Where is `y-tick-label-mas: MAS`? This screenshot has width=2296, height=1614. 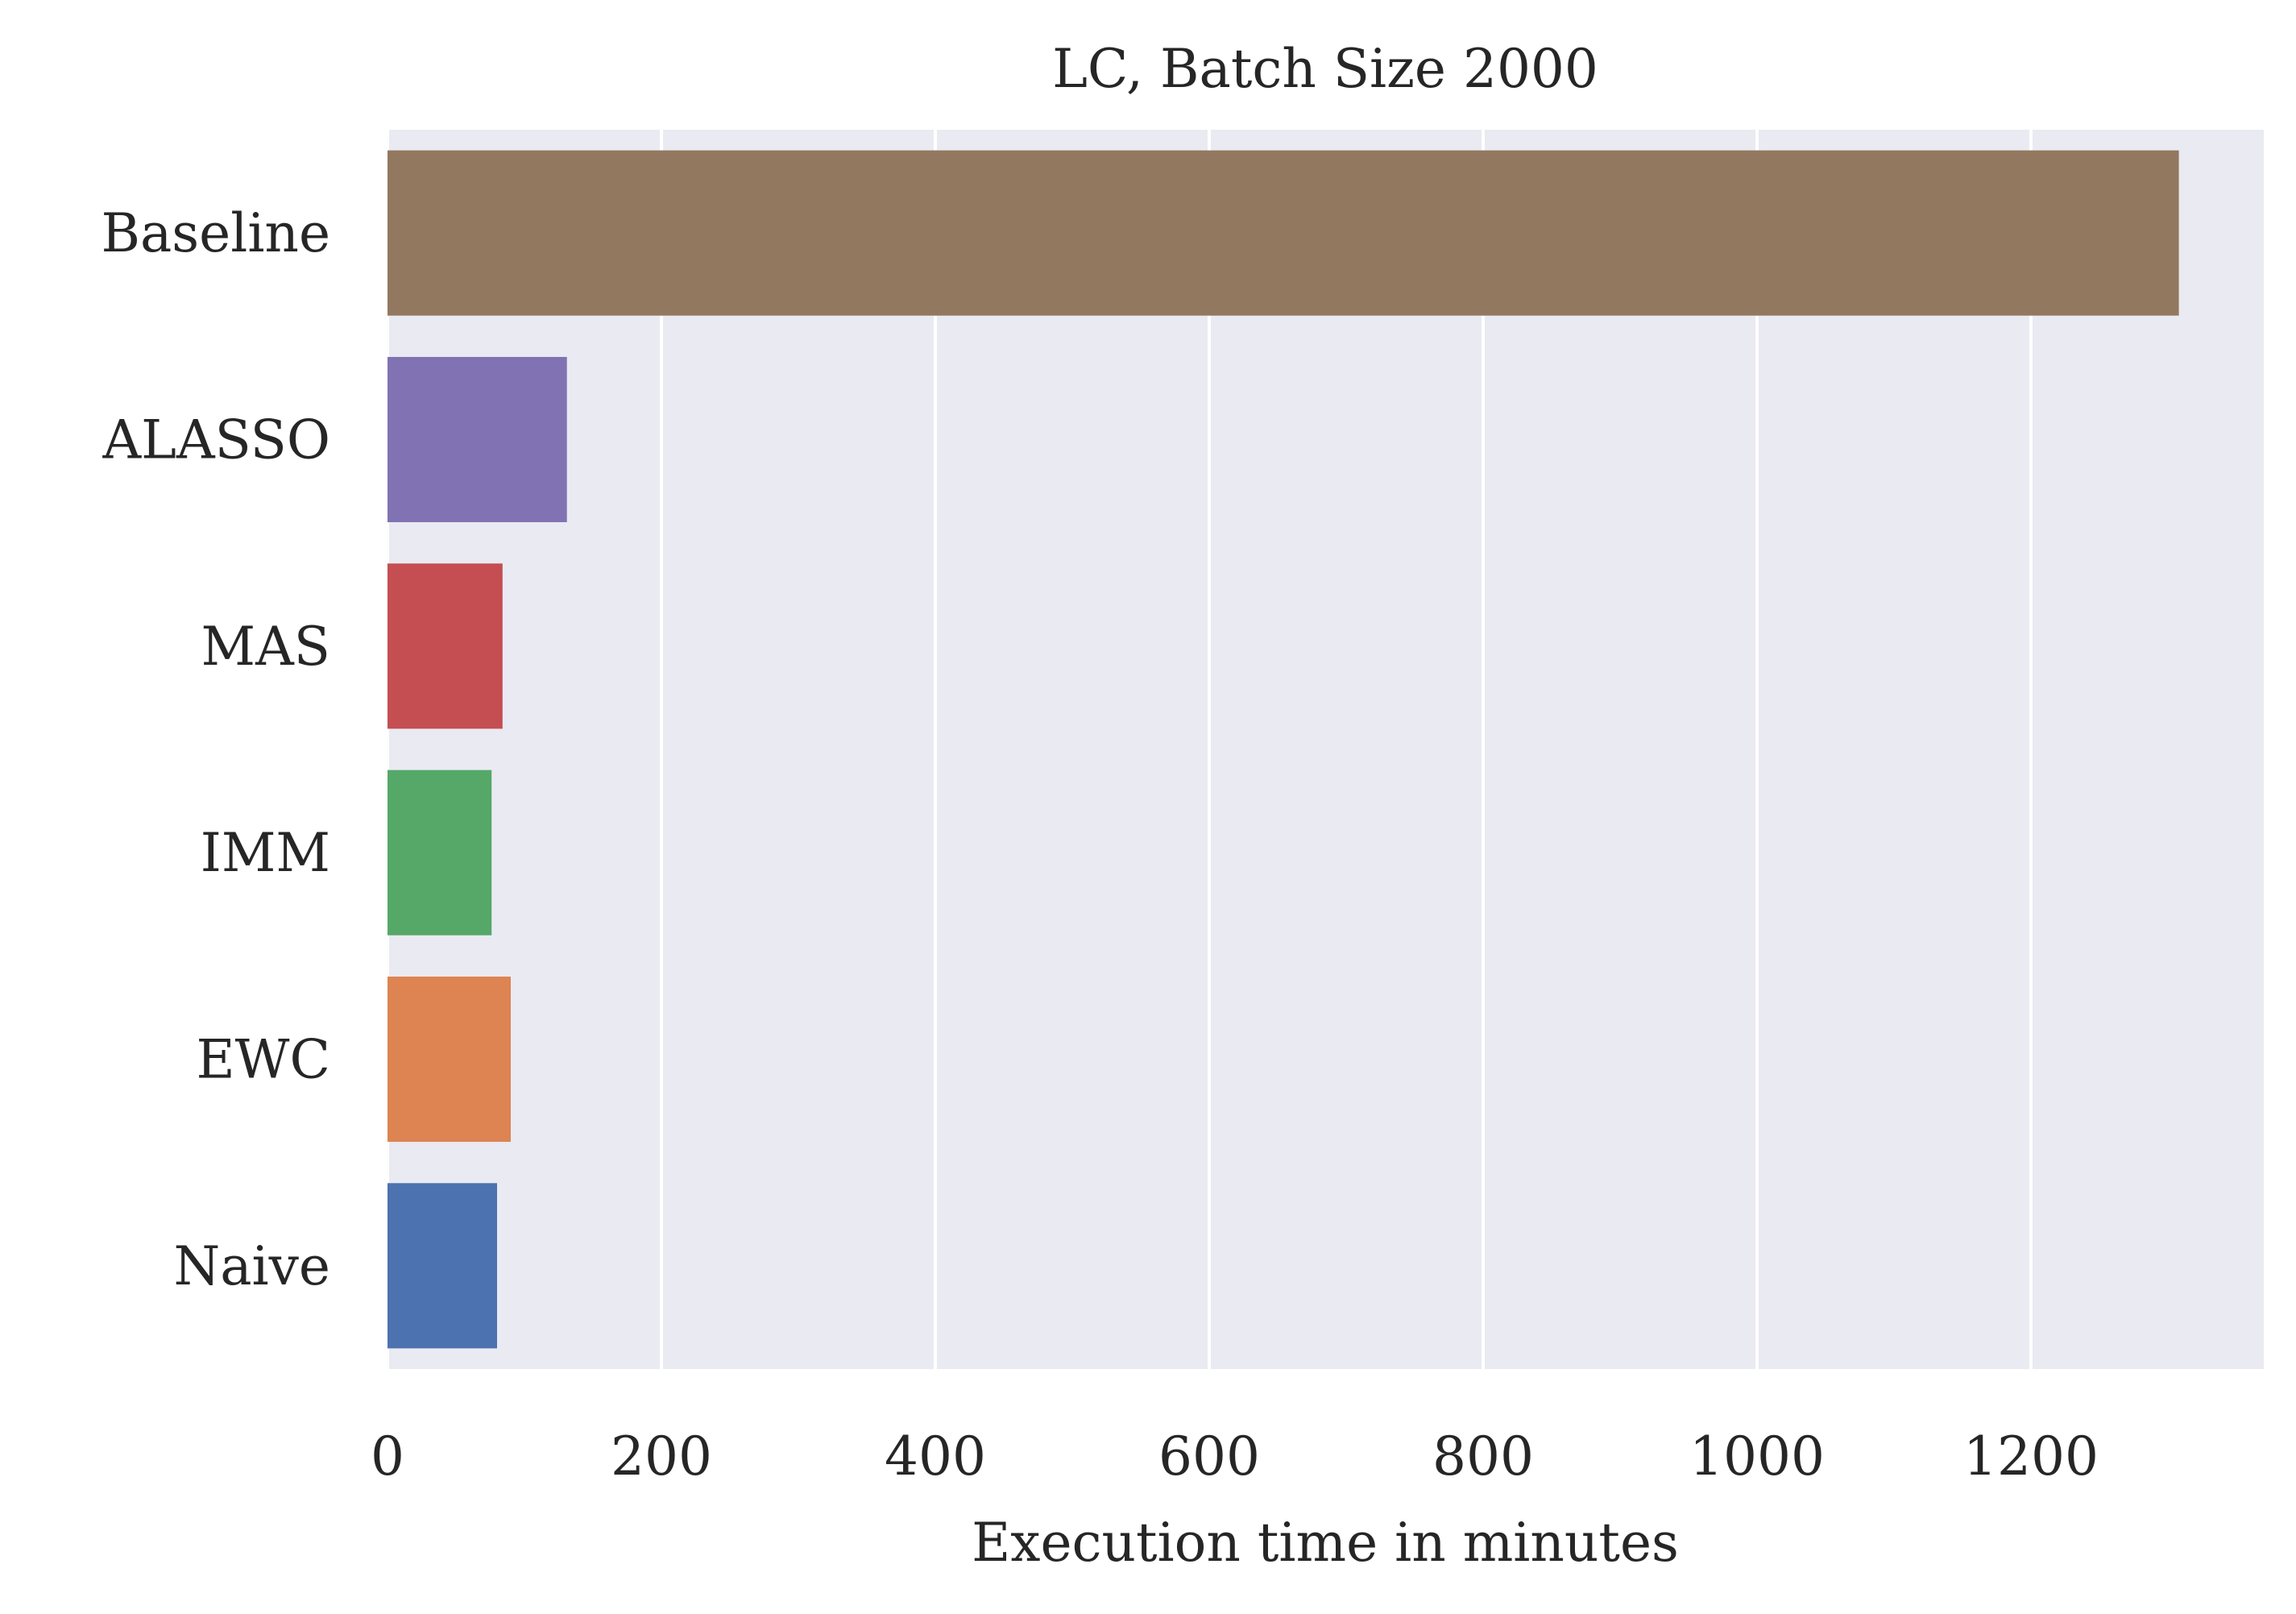
y-tick-label-mas: MAS is located at coordinates (265, 647).